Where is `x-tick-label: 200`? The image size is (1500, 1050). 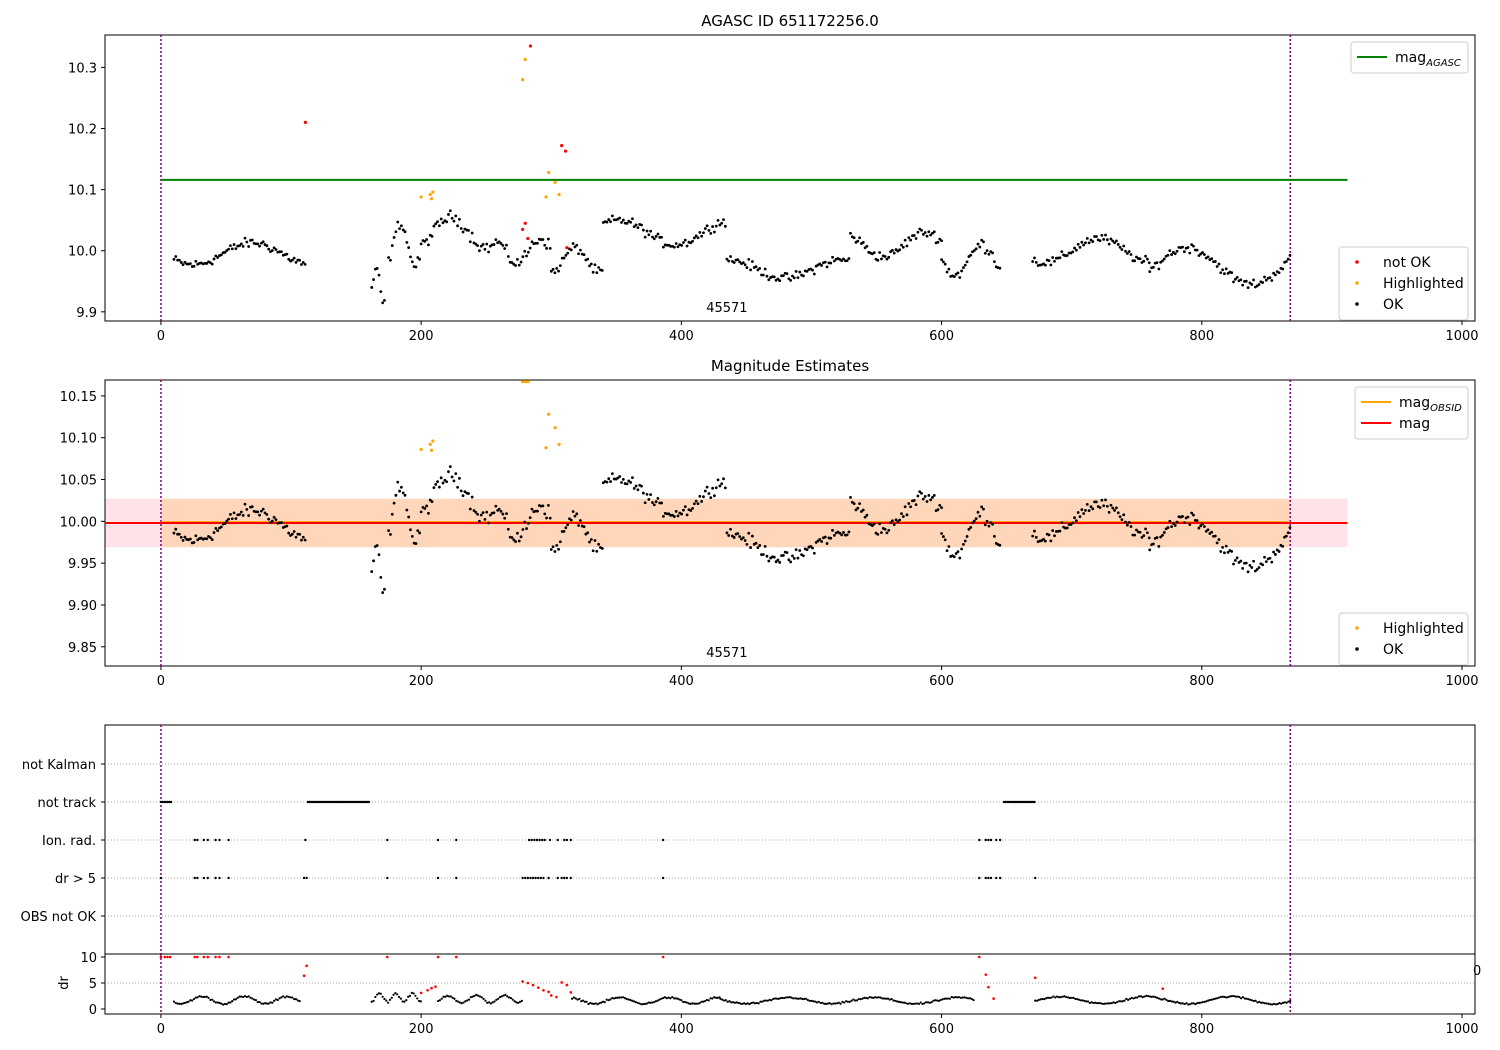
x-tick-label: 200 is located at coordinates (421, 336).